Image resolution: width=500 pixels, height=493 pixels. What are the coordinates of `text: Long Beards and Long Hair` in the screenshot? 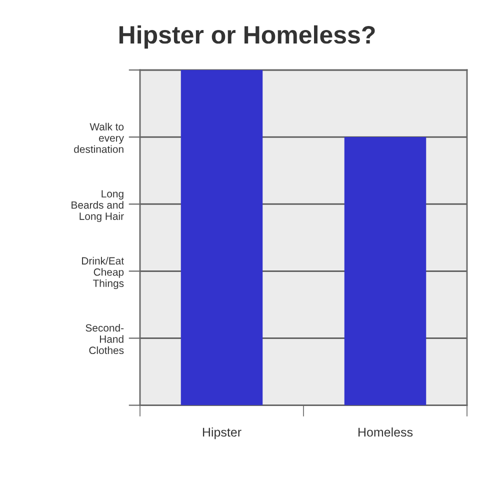 It's located at (98, 206).